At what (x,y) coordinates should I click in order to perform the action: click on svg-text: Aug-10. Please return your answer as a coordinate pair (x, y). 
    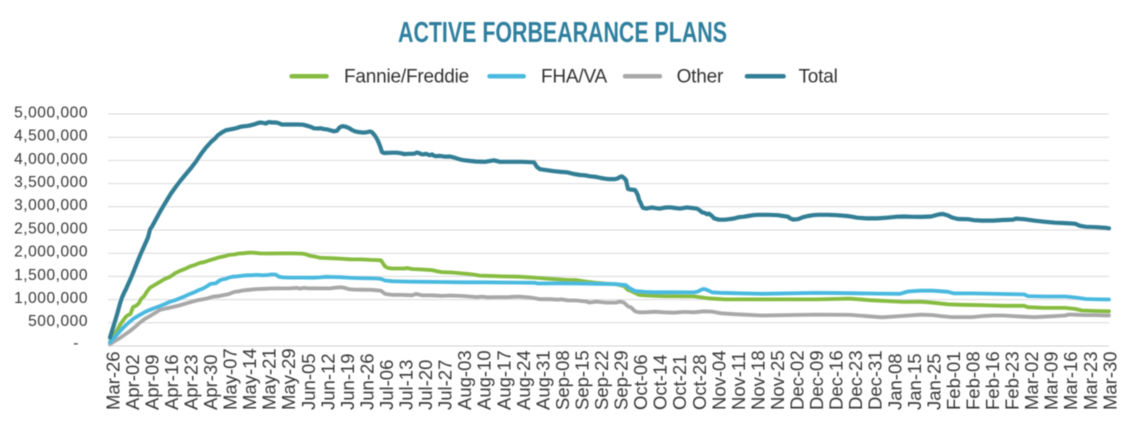
    Looking at the image, I should click on (484, 380).